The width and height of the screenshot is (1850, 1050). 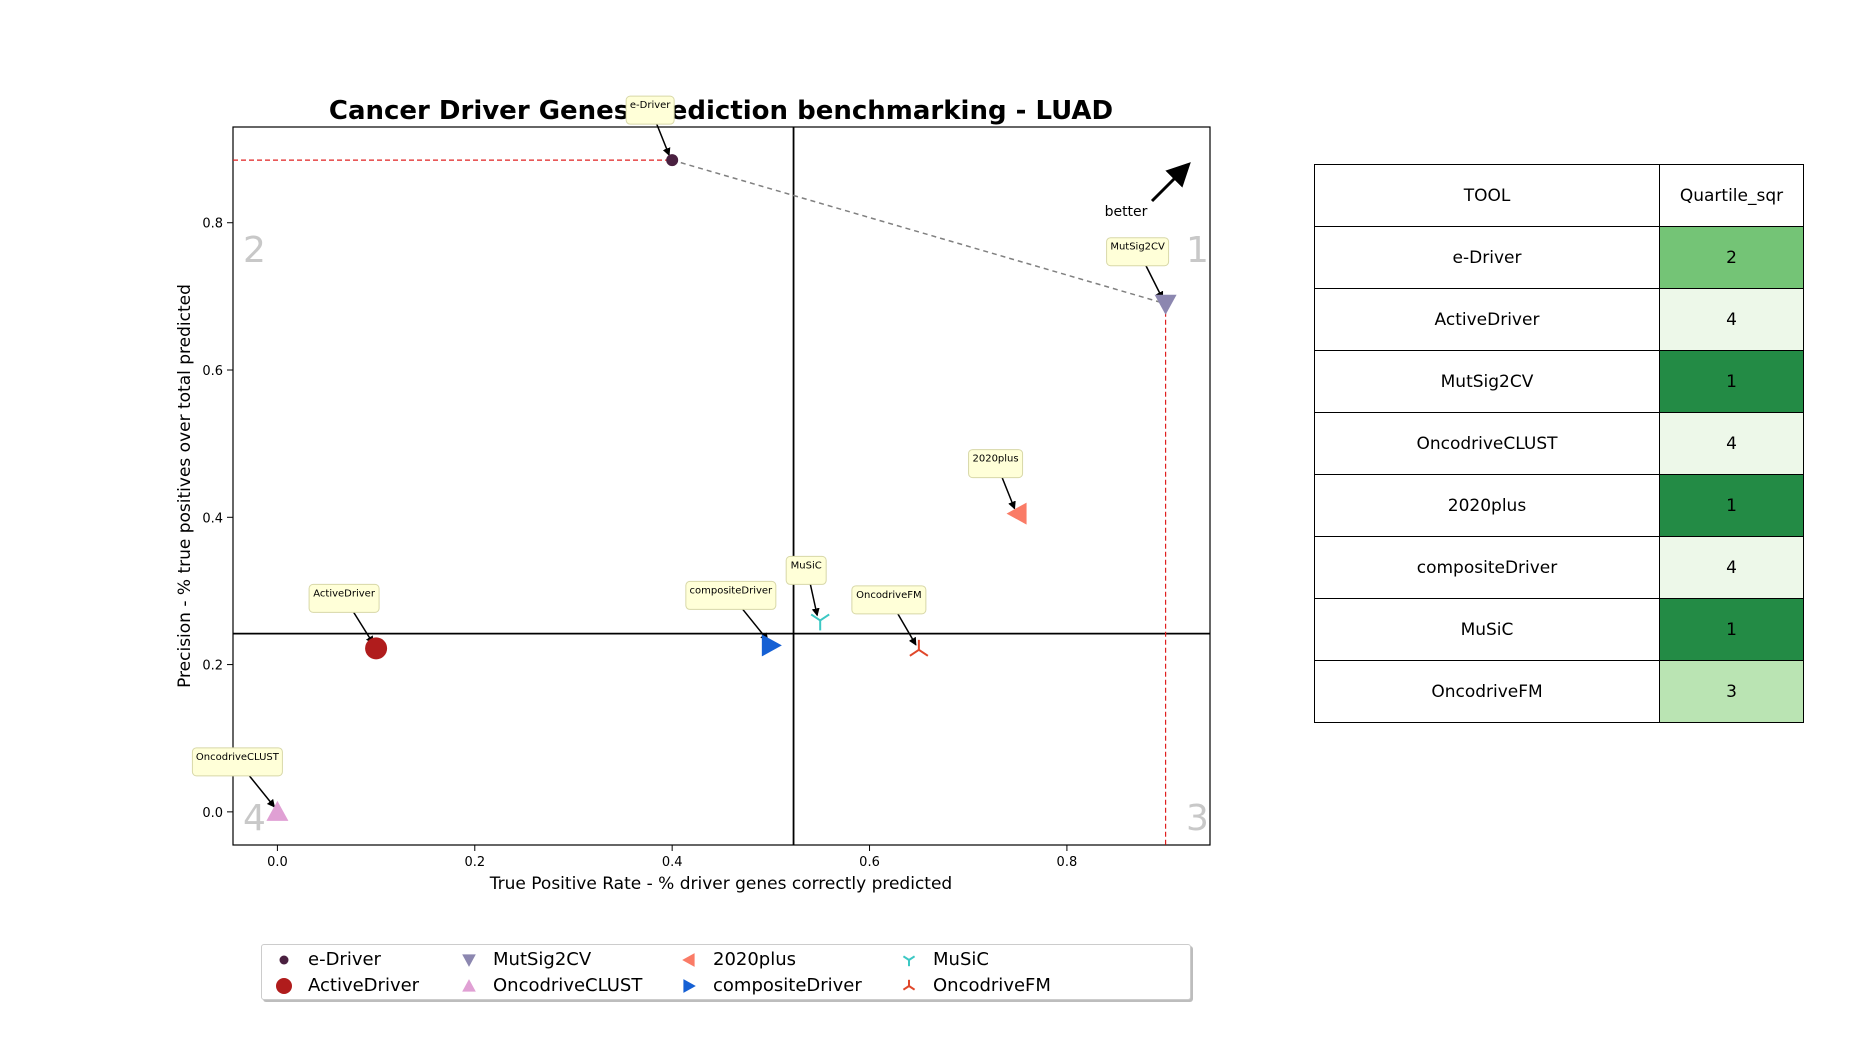 I want to click on annotation-label: 2020plus, so click(x=995, y=459).